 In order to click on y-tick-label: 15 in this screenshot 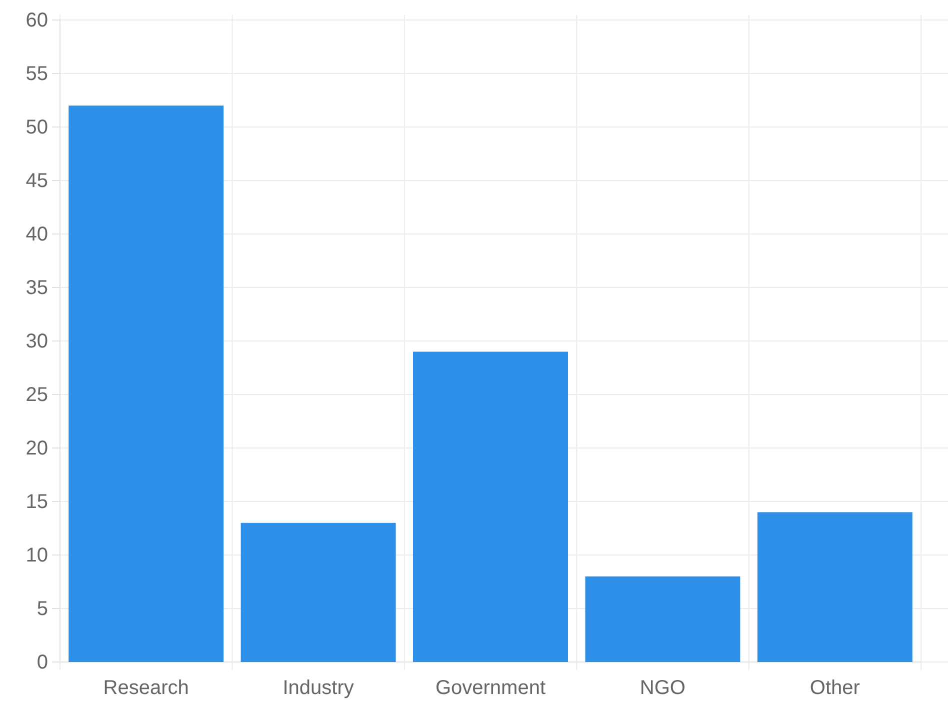, I will do `click(37, 501)`.